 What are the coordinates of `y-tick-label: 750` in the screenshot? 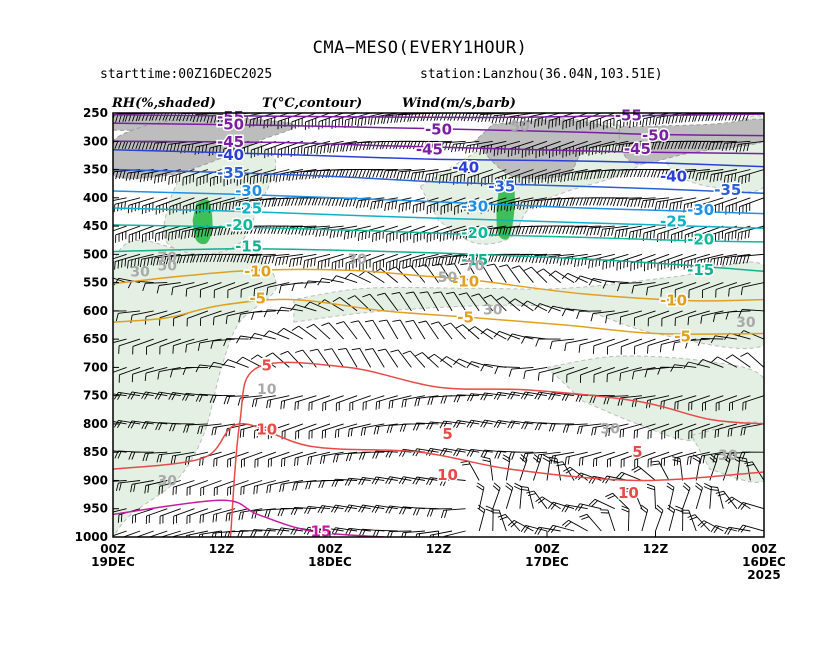 It's located at (95, 396).